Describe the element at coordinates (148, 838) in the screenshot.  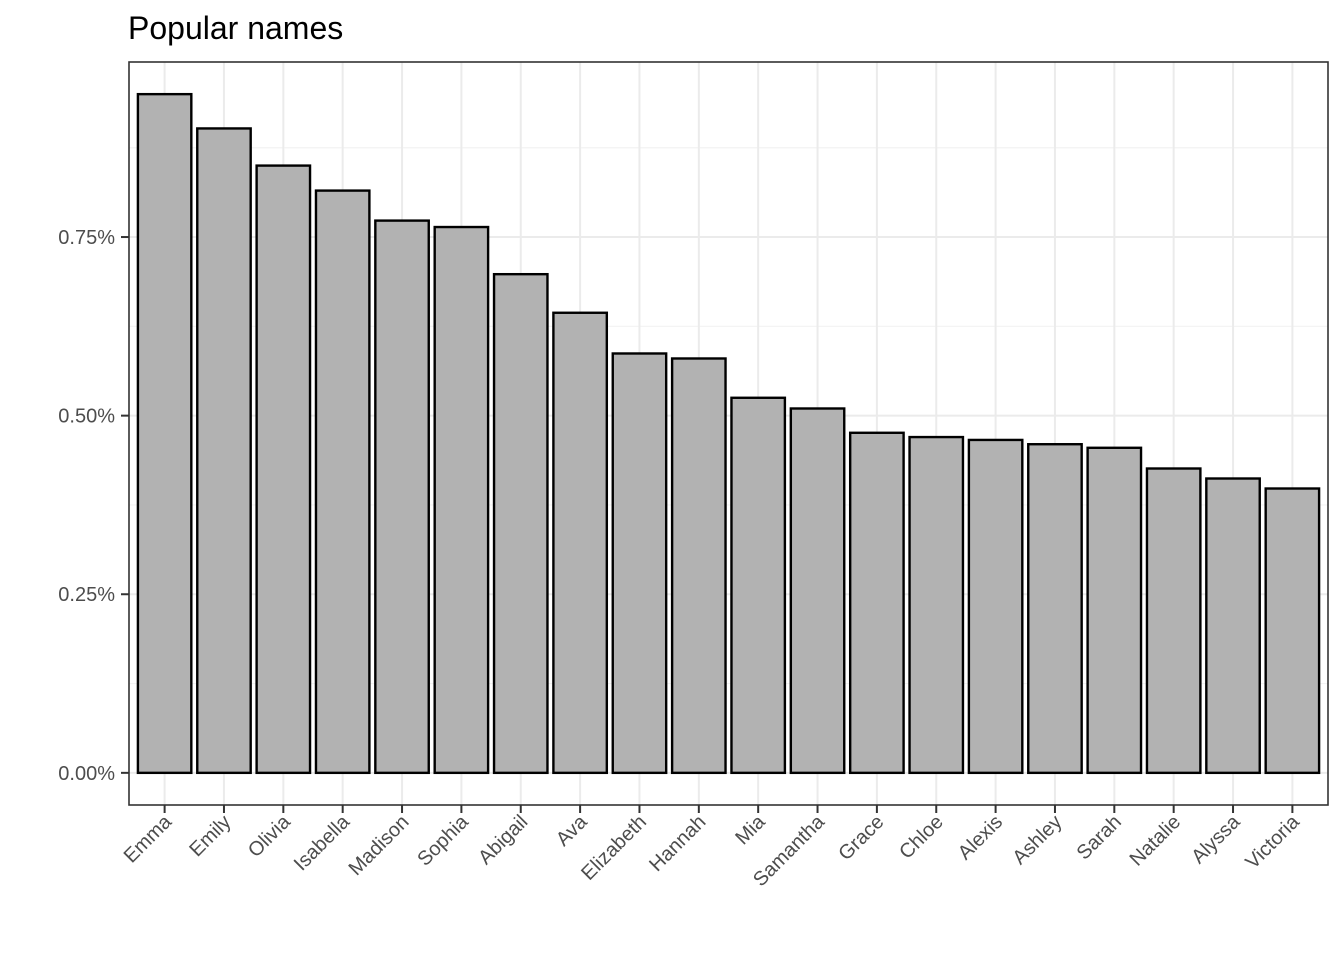
I see `x-tick-label: Emma` at that location.